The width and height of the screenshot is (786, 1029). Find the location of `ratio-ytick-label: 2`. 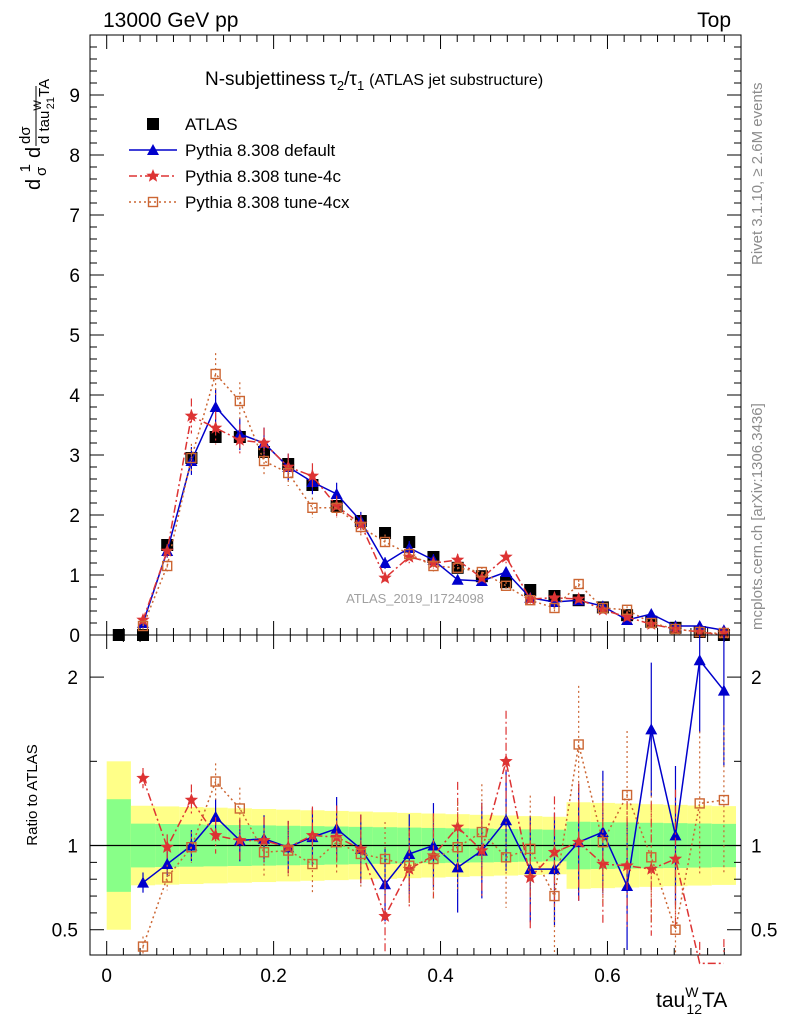

ratio-ytick-label: 2 is located at coordinates (72, 678).